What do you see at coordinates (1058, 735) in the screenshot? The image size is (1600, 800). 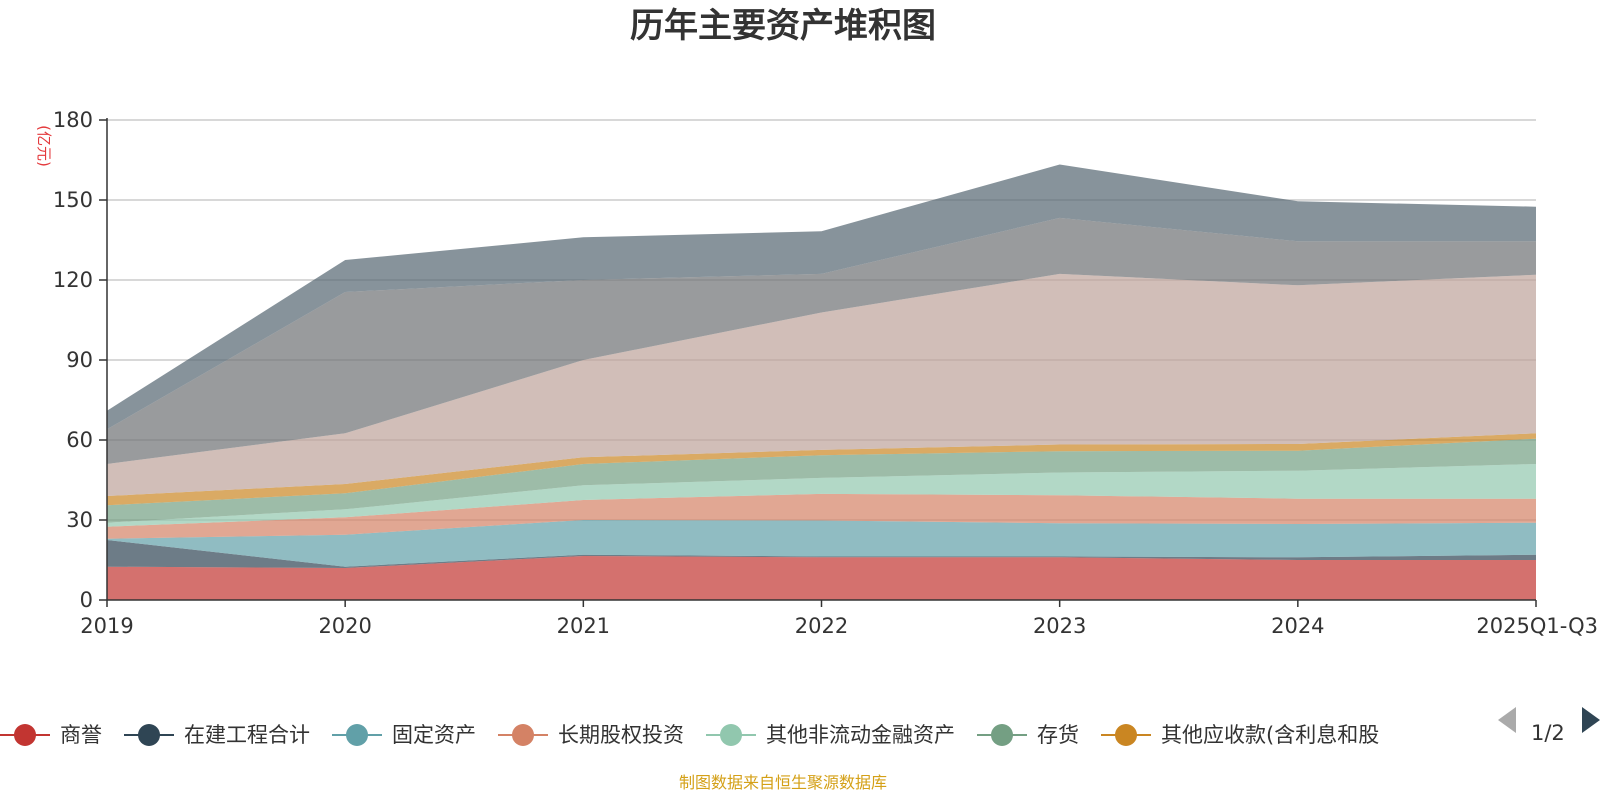 I see `legend-label: 存货` at bounding box center [1058, 735].